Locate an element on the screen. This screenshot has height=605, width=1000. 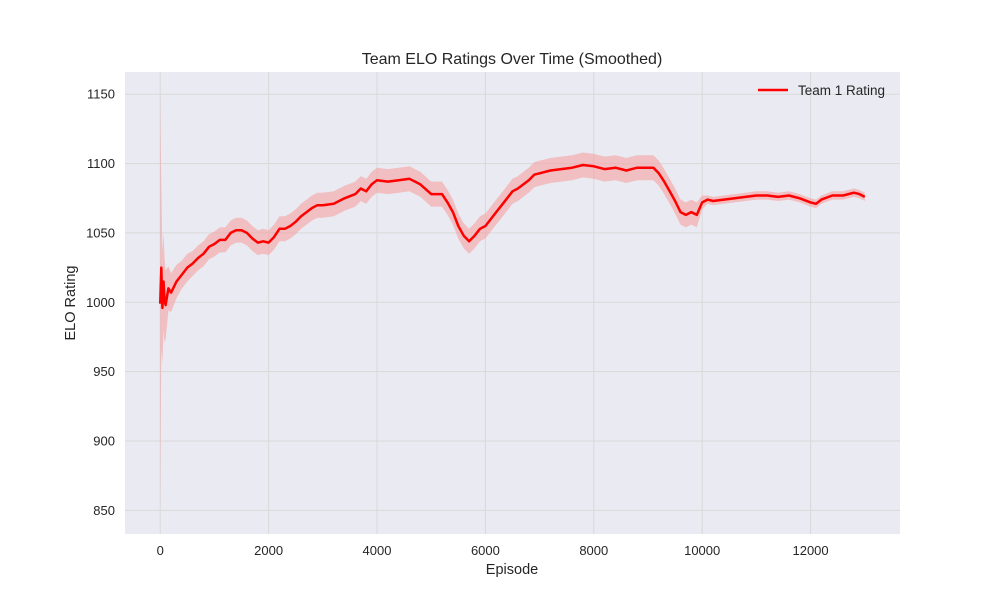
chart-title: Team ELO Ratings Over Time (Smoothed) is located at coordinates (512, 59).